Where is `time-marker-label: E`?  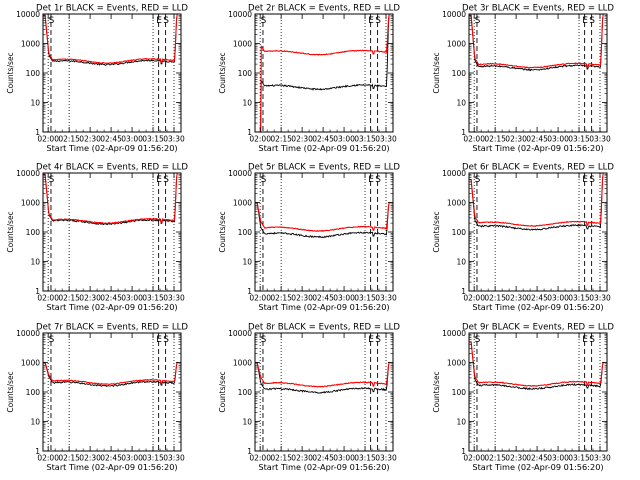
time-marker-label: E is located at coordinates (371, 180).